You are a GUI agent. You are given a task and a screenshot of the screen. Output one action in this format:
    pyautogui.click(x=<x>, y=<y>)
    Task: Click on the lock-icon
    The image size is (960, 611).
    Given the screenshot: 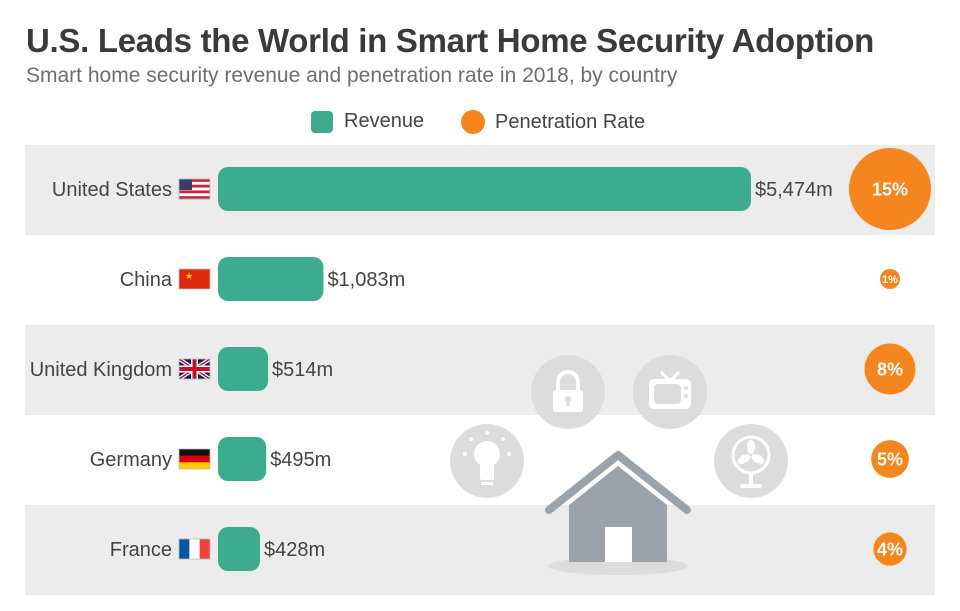 What is the action you would take?
    pyautogui.click(x=568, y=392)
    